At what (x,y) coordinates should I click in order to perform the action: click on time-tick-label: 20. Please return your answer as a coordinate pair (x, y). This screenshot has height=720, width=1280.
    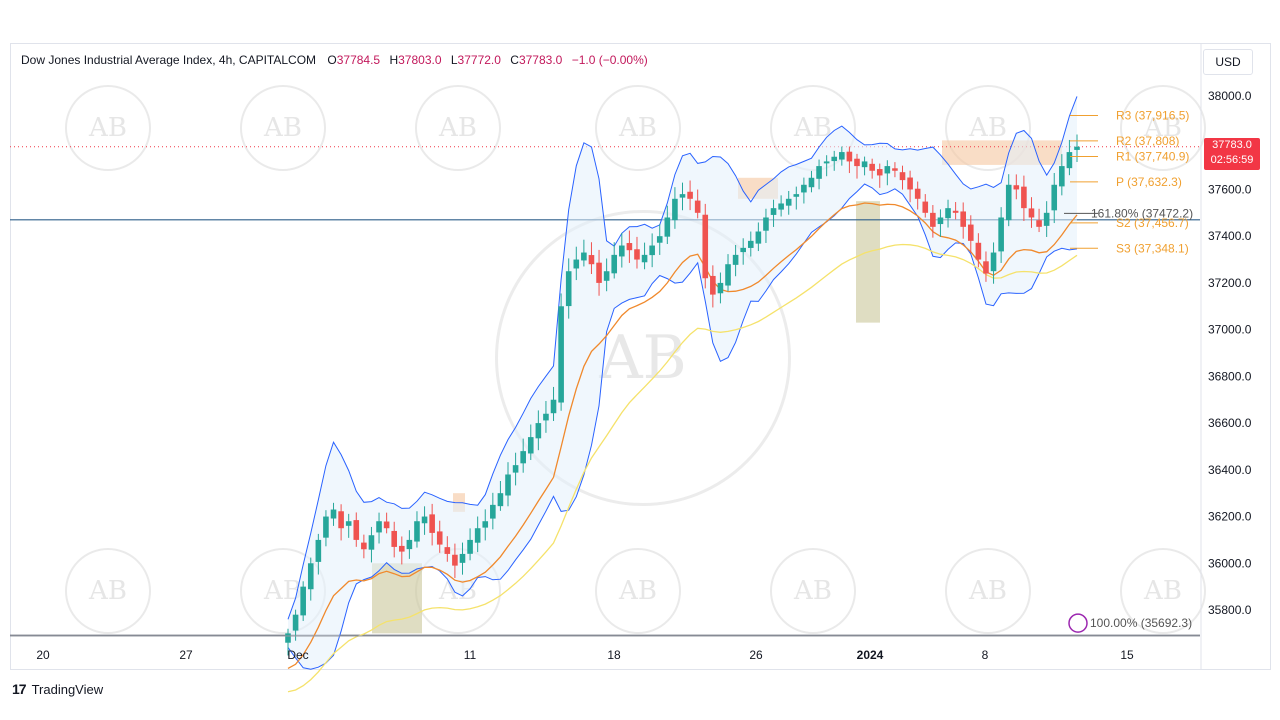
    Looking at the image, I should click on (43, 655).